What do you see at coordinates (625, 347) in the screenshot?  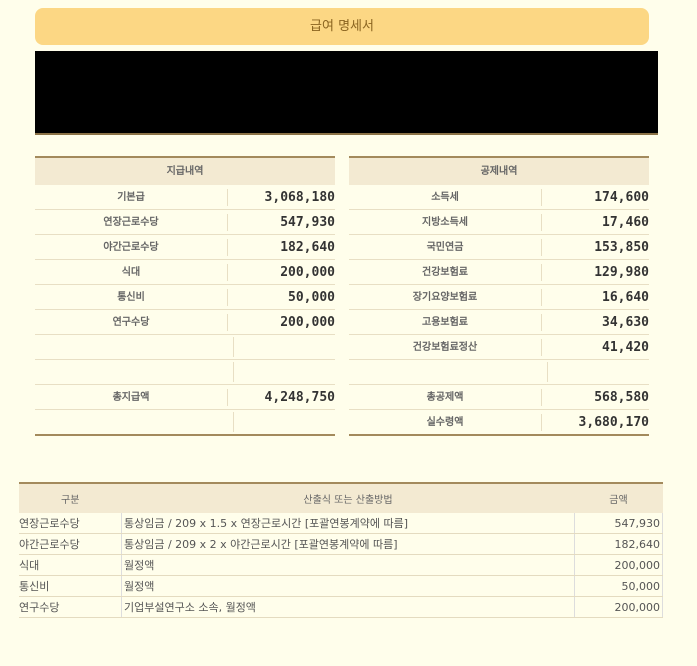 I see `row-value: 41,420` at bounding box center [625, 347].